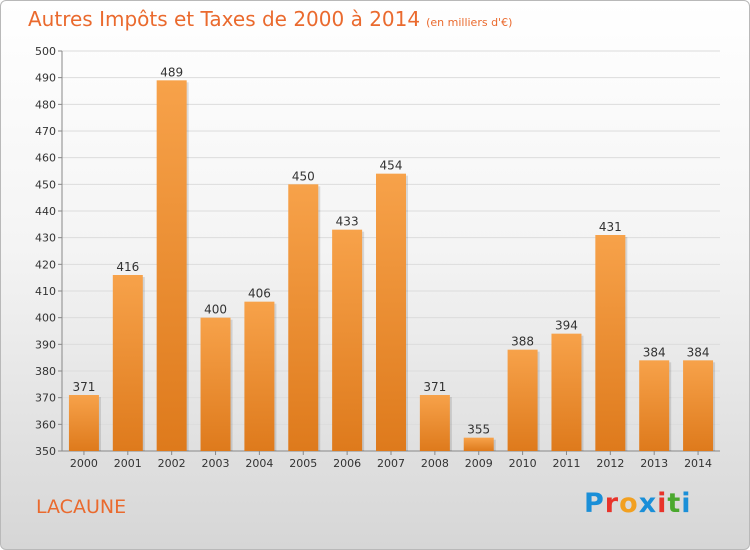  What do you see at coordinates (523, 463) in the screenshot?
I see `x-tick-label: 2010` at bounding box center [523, 463].